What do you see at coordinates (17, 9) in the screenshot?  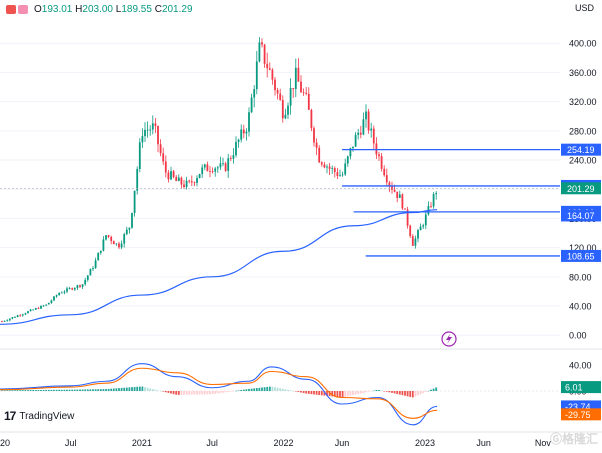 I see `header-icons` at bounding box center [17, 9].